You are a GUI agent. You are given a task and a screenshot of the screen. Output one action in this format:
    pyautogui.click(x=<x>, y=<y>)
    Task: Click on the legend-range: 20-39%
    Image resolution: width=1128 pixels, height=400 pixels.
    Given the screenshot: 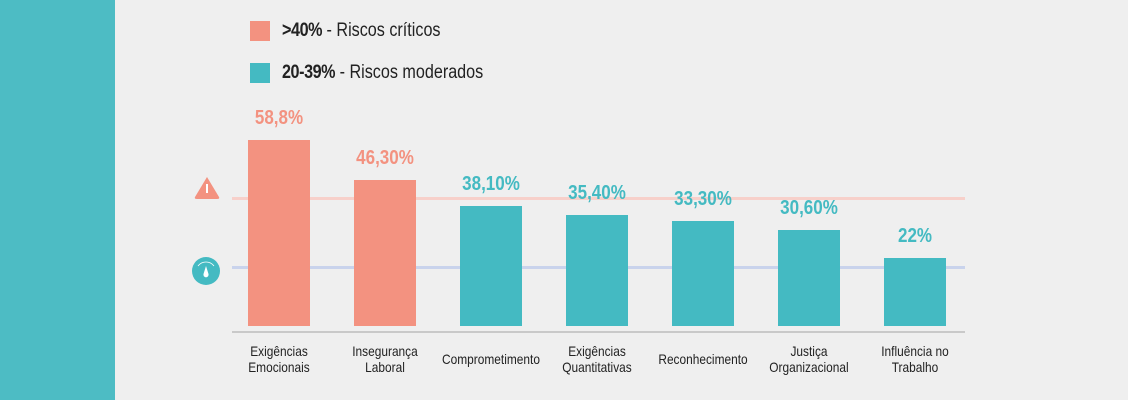 What is the action you would take?
    pyautogui.click(x=309, y=72)
    